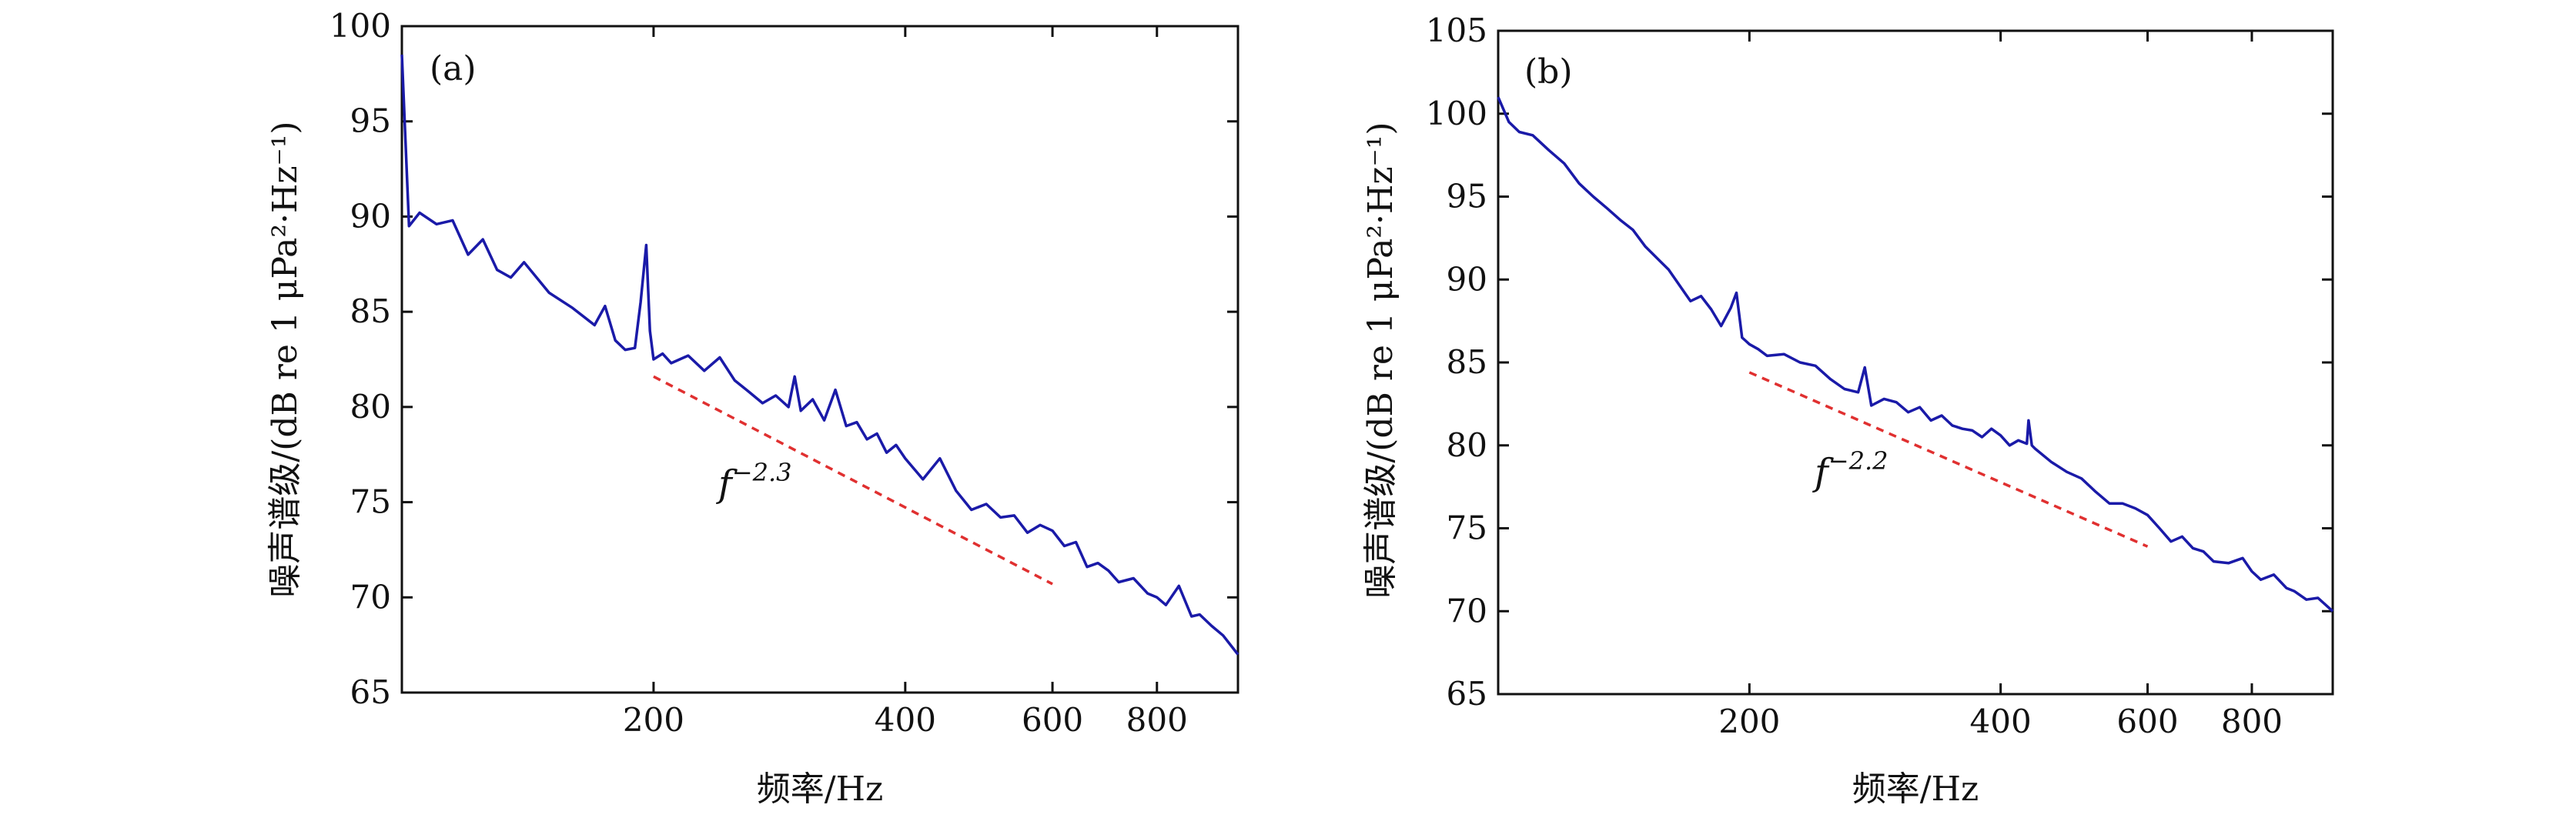  I want to click on fit-annotation: f−2.2, so click(1850, 470).